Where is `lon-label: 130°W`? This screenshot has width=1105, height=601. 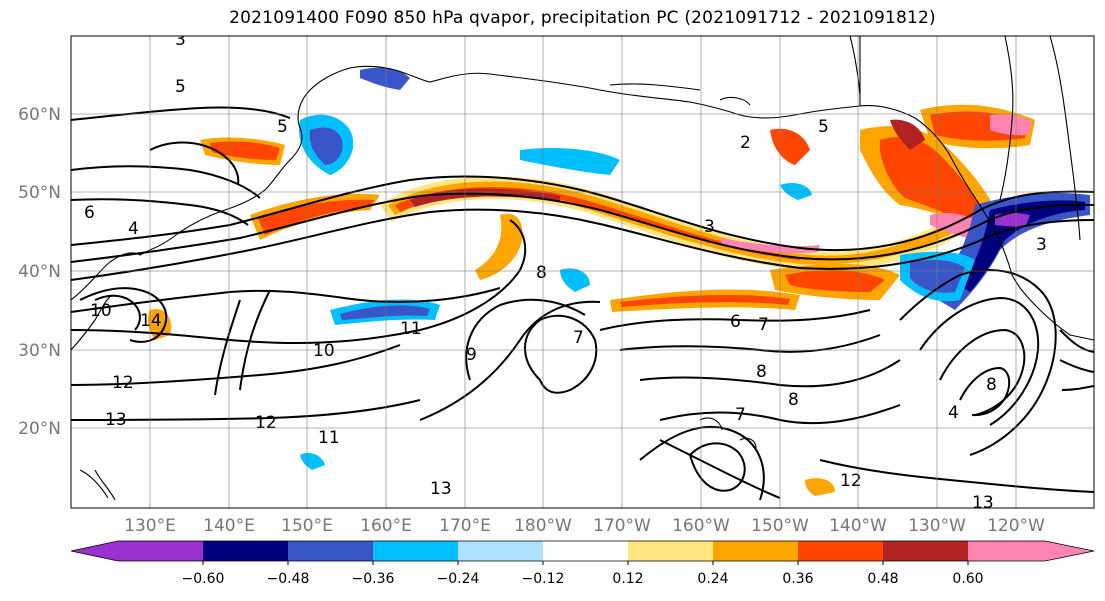
lon-label: 130°W is located at coordinates (937, 526).